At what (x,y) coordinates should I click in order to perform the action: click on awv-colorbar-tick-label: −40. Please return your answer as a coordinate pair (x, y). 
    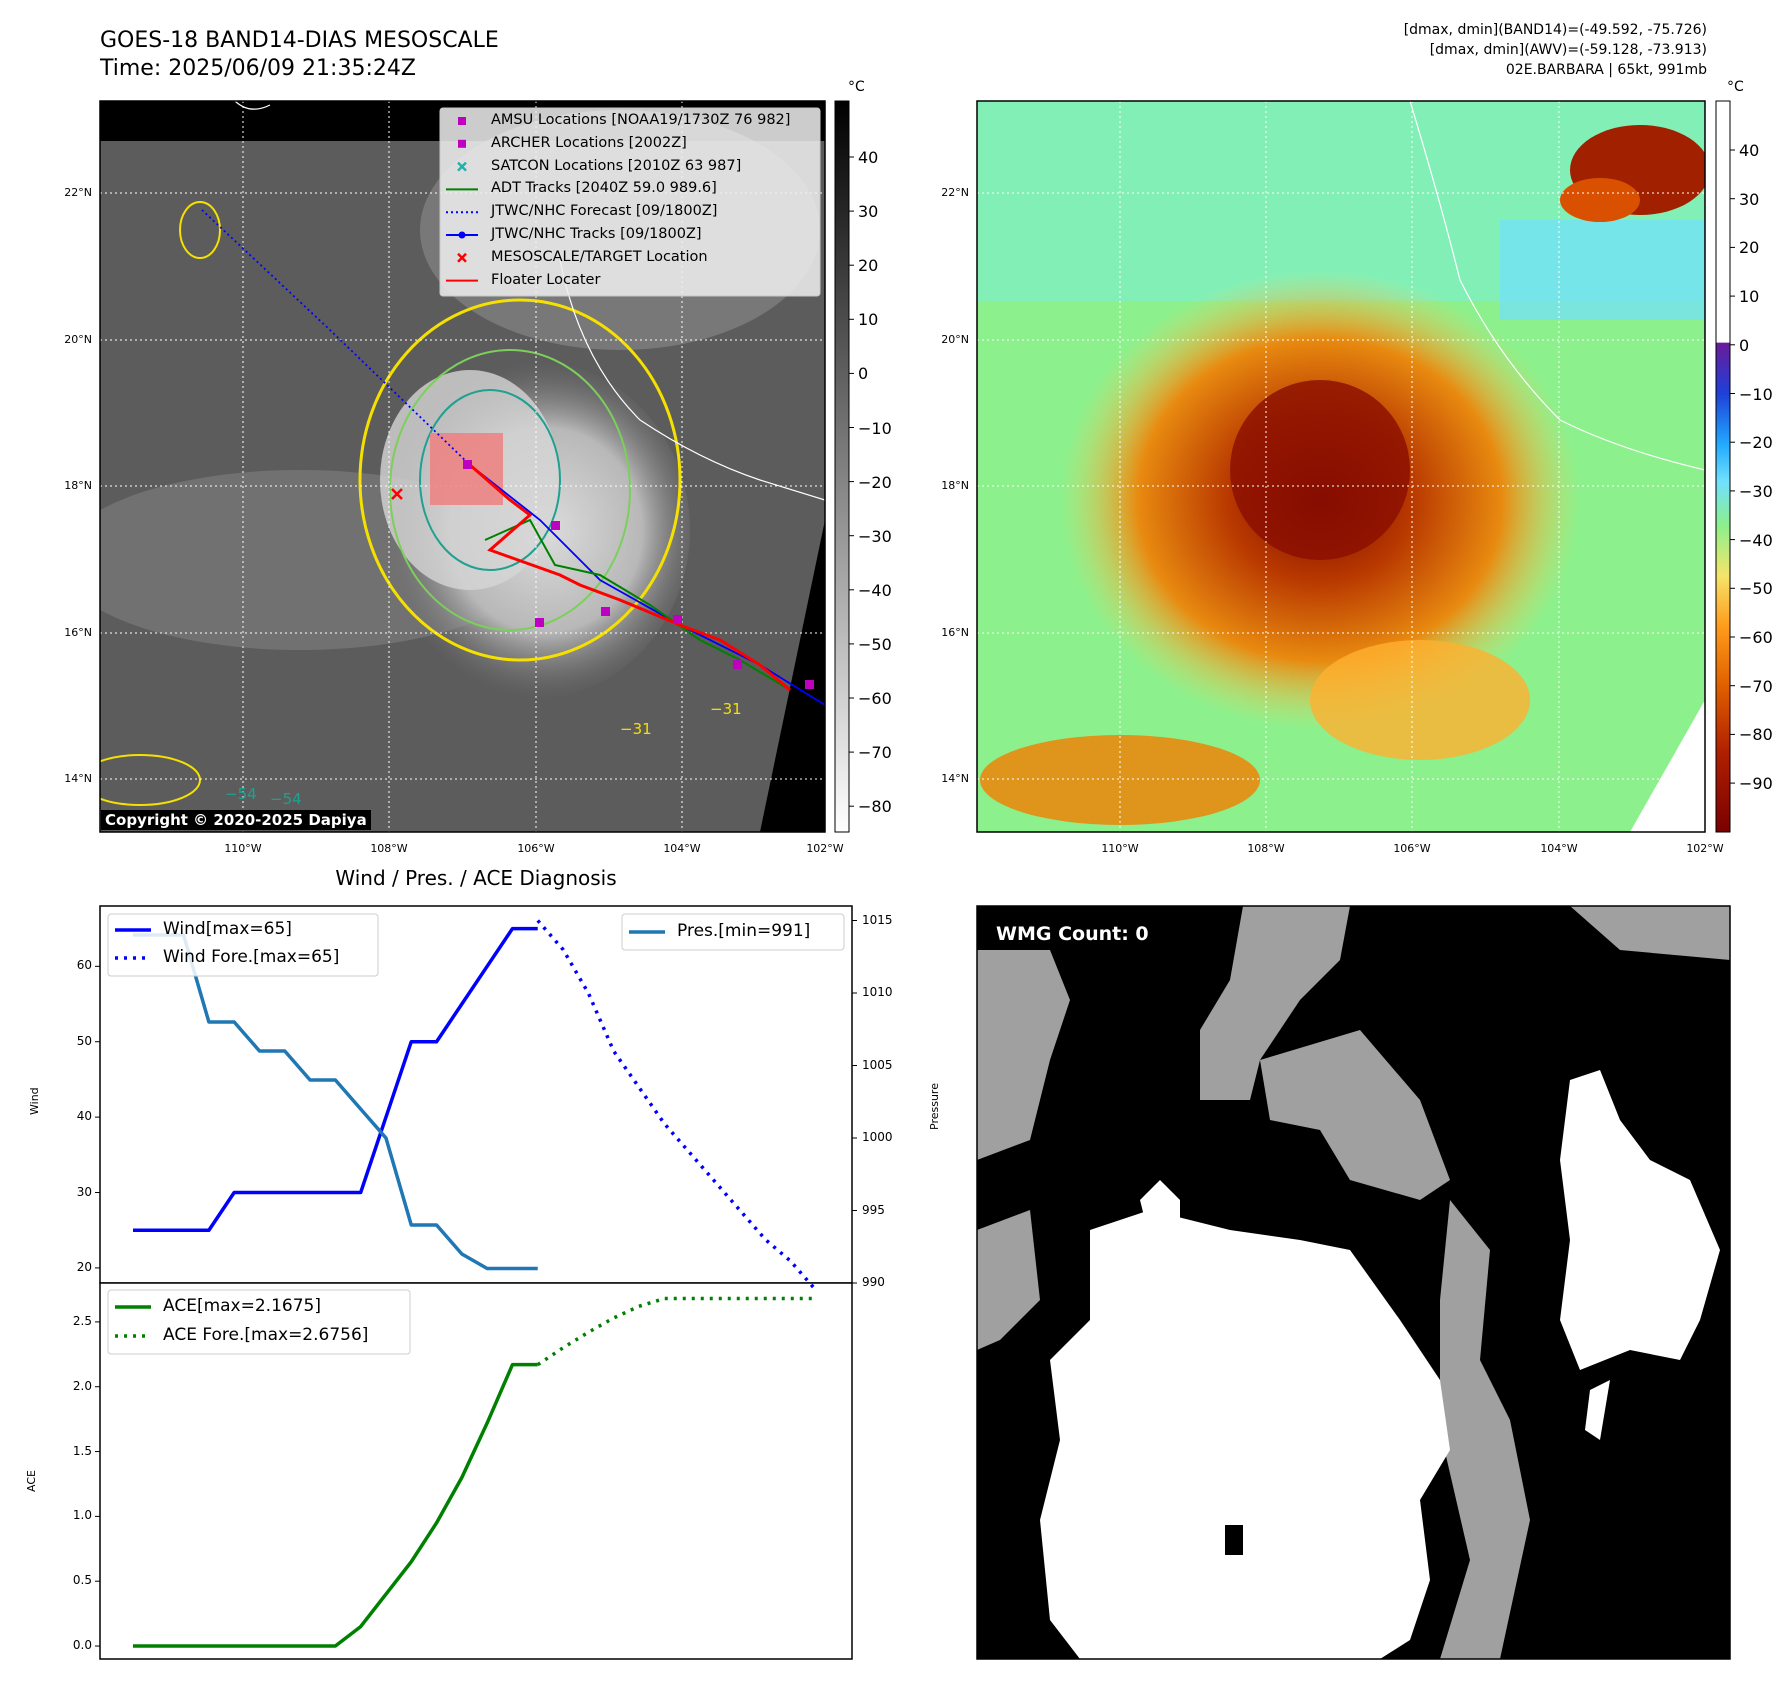
    Looking at the image, I should click on (1756, 540).